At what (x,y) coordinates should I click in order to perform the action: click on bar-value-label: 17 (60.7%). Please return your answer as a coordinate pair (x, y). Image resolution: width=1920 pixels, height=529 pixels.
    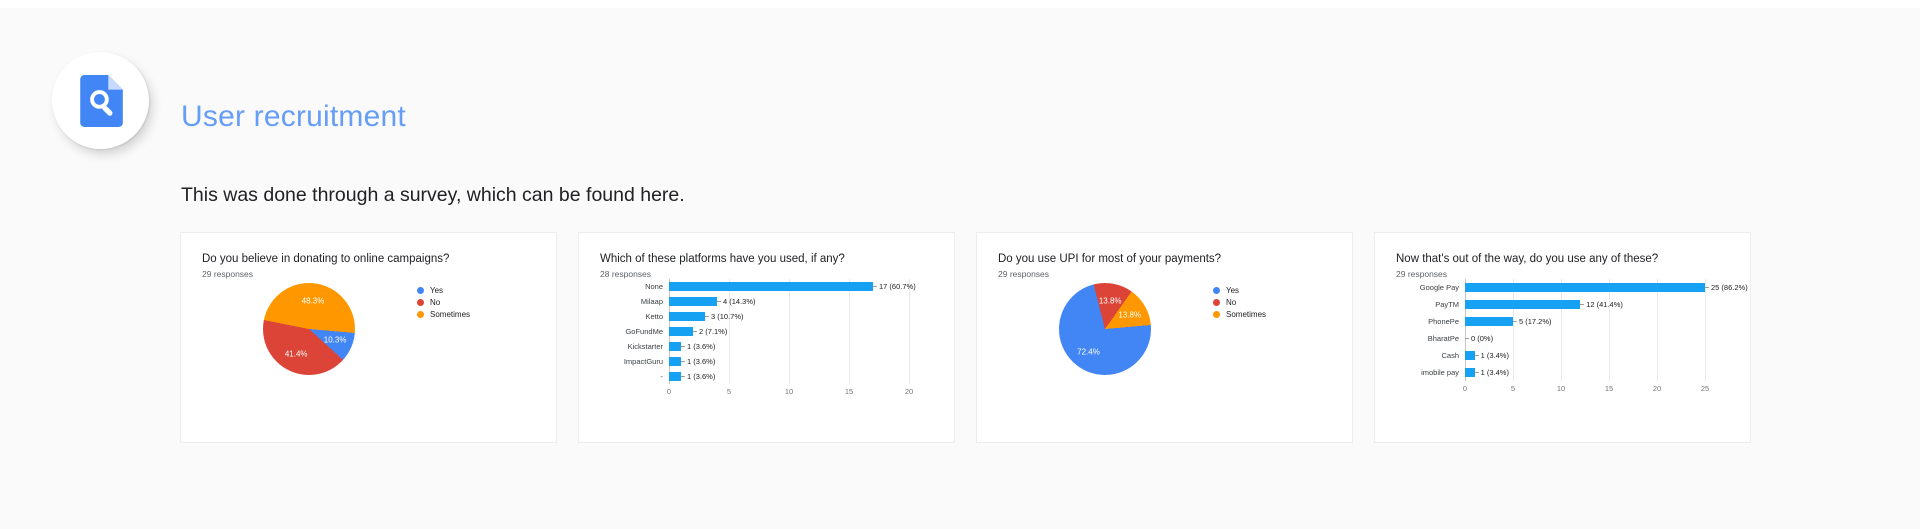
    Looking at the image, I should click on (897, 286).